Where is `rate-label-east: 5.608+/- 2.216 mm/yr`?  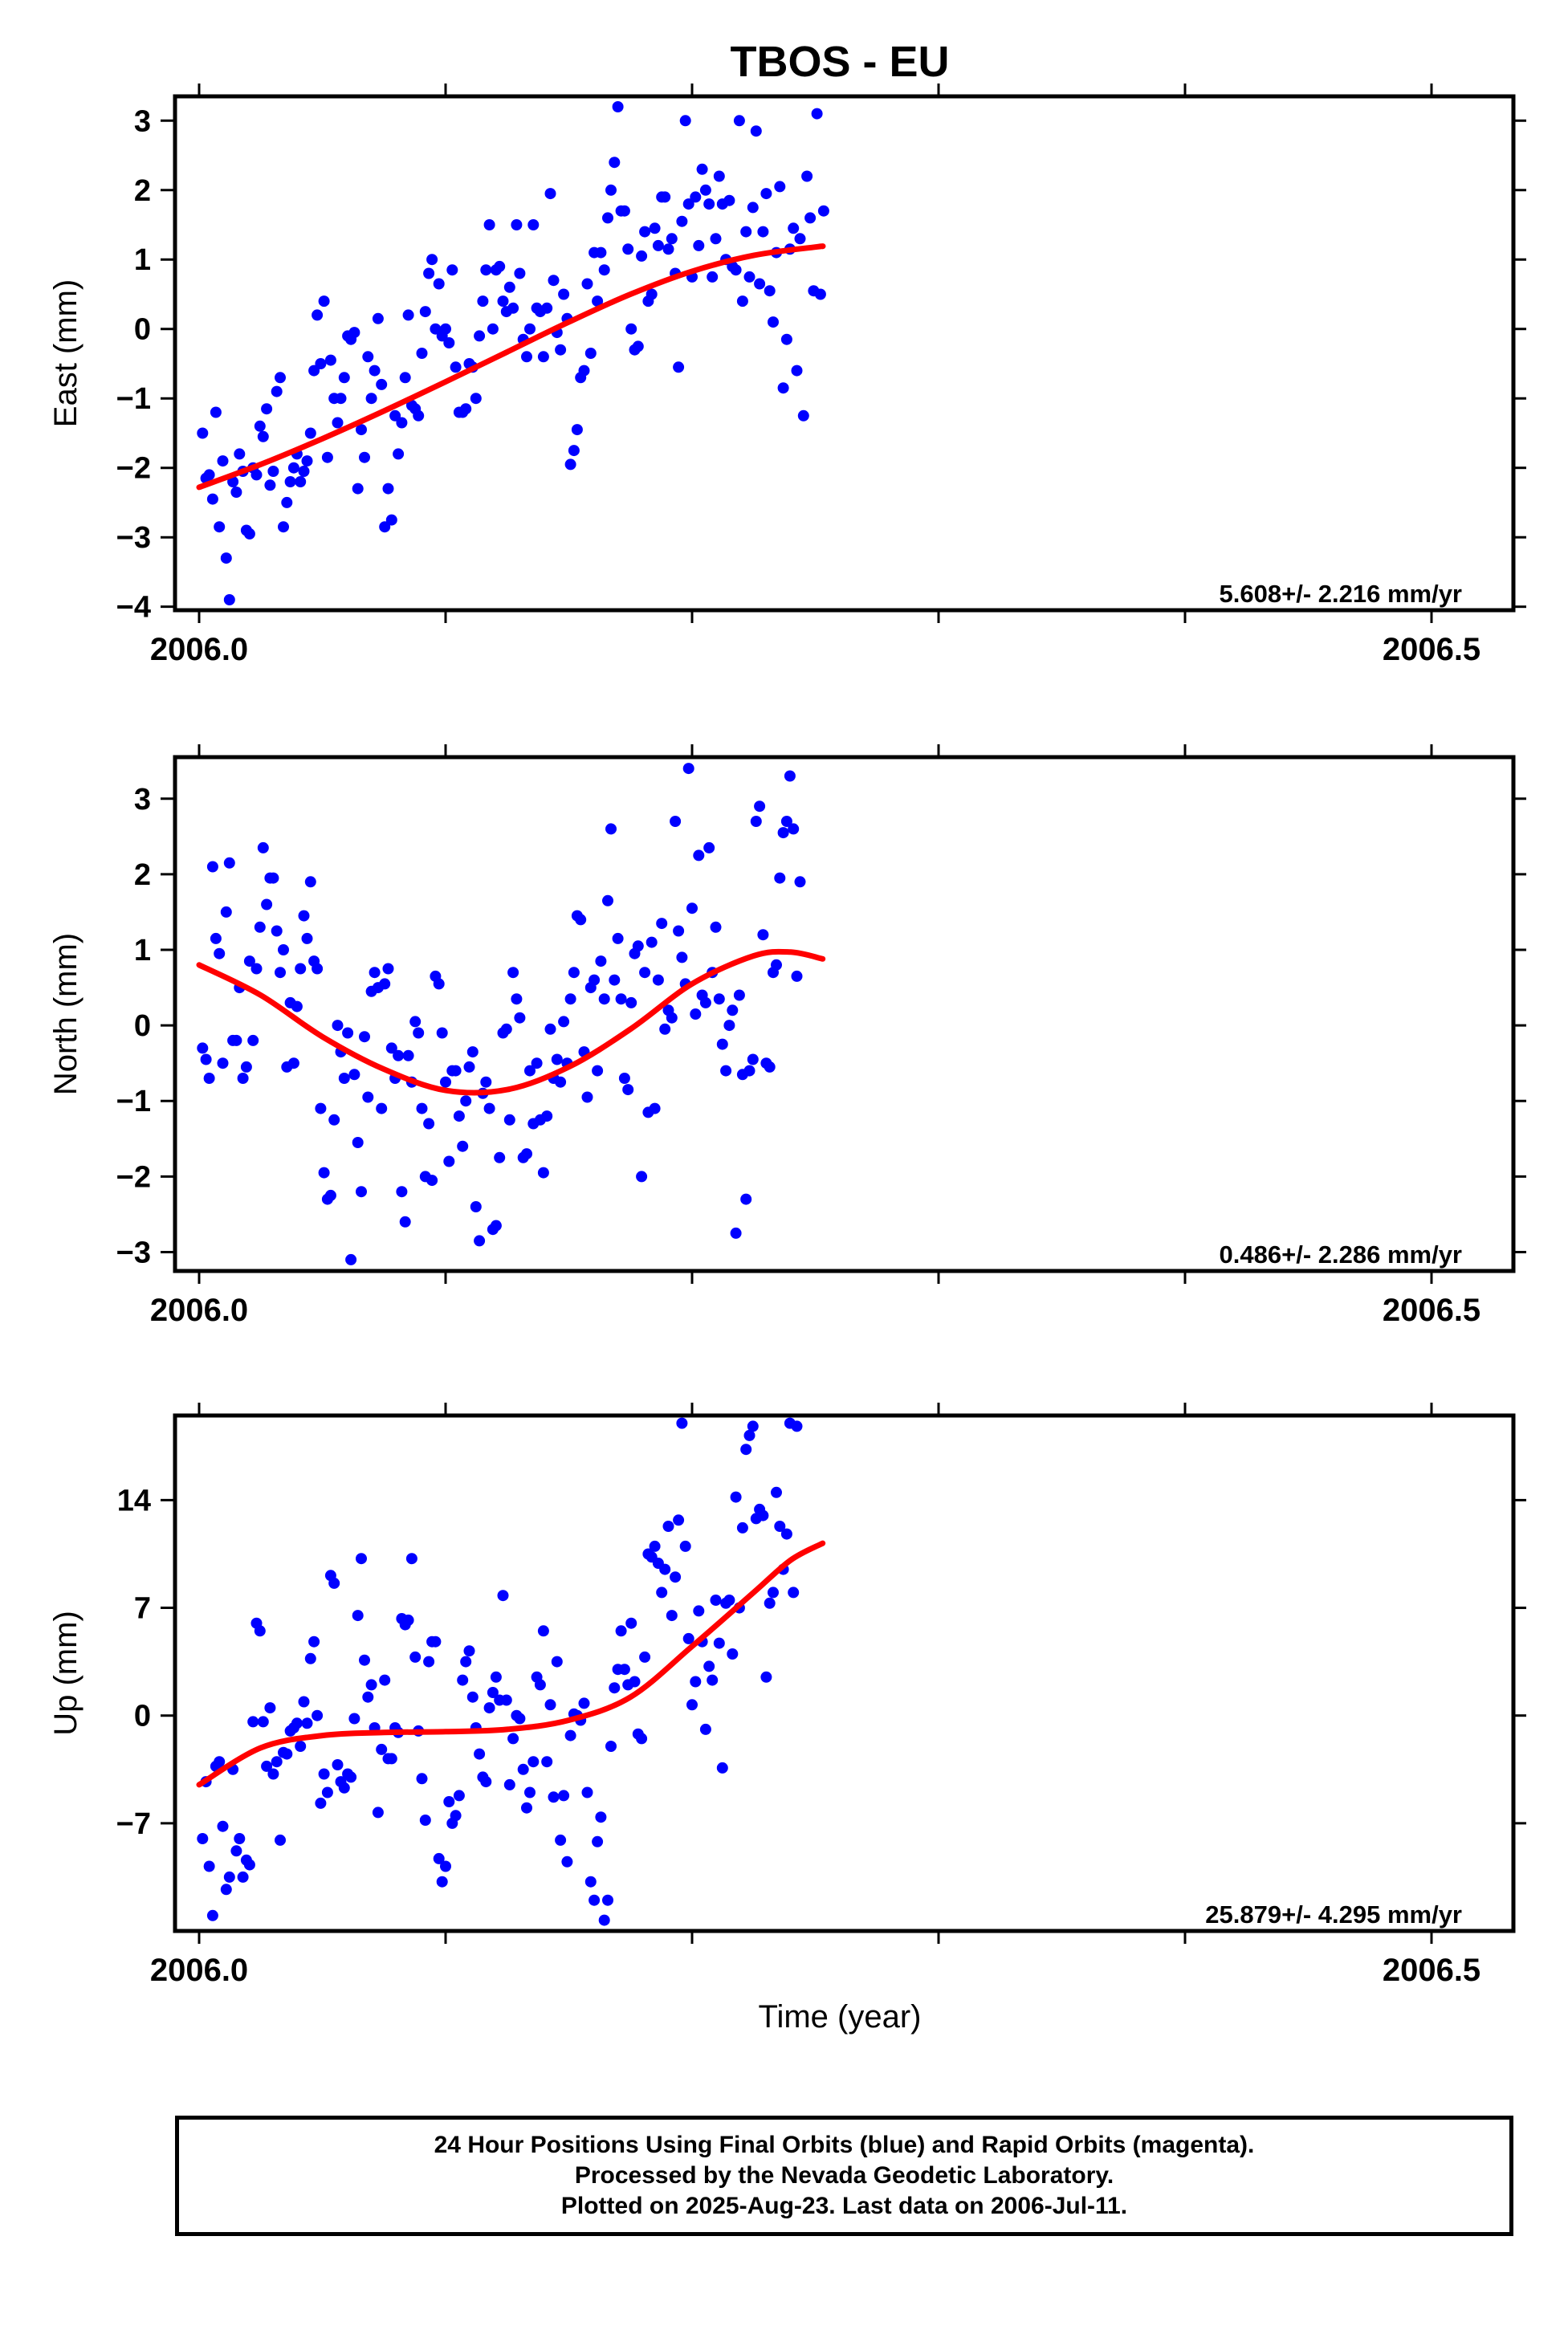
rate-label-east: 5.608+/- 2.216 mm/yr is located at coordinates (1341, 594).